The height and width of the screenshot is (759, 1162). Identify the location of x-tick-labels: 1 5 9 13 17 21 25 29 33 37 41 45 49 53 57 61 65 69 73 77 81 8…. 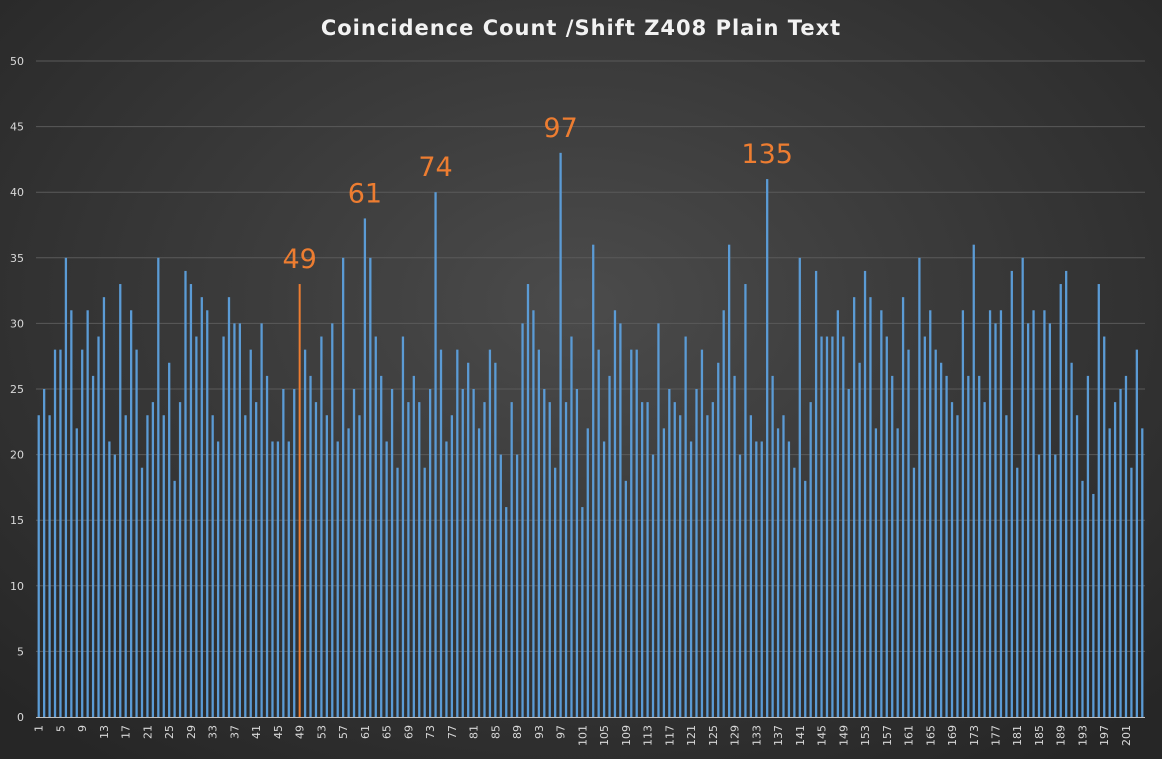
(583, 735).